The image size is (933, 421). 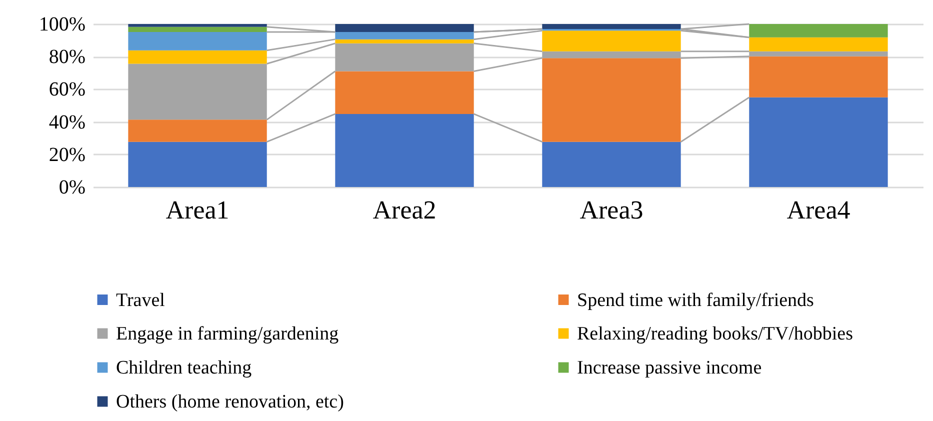 I want to click on legend-label: Others (home renovation, etc), so click(x=230, y=402).